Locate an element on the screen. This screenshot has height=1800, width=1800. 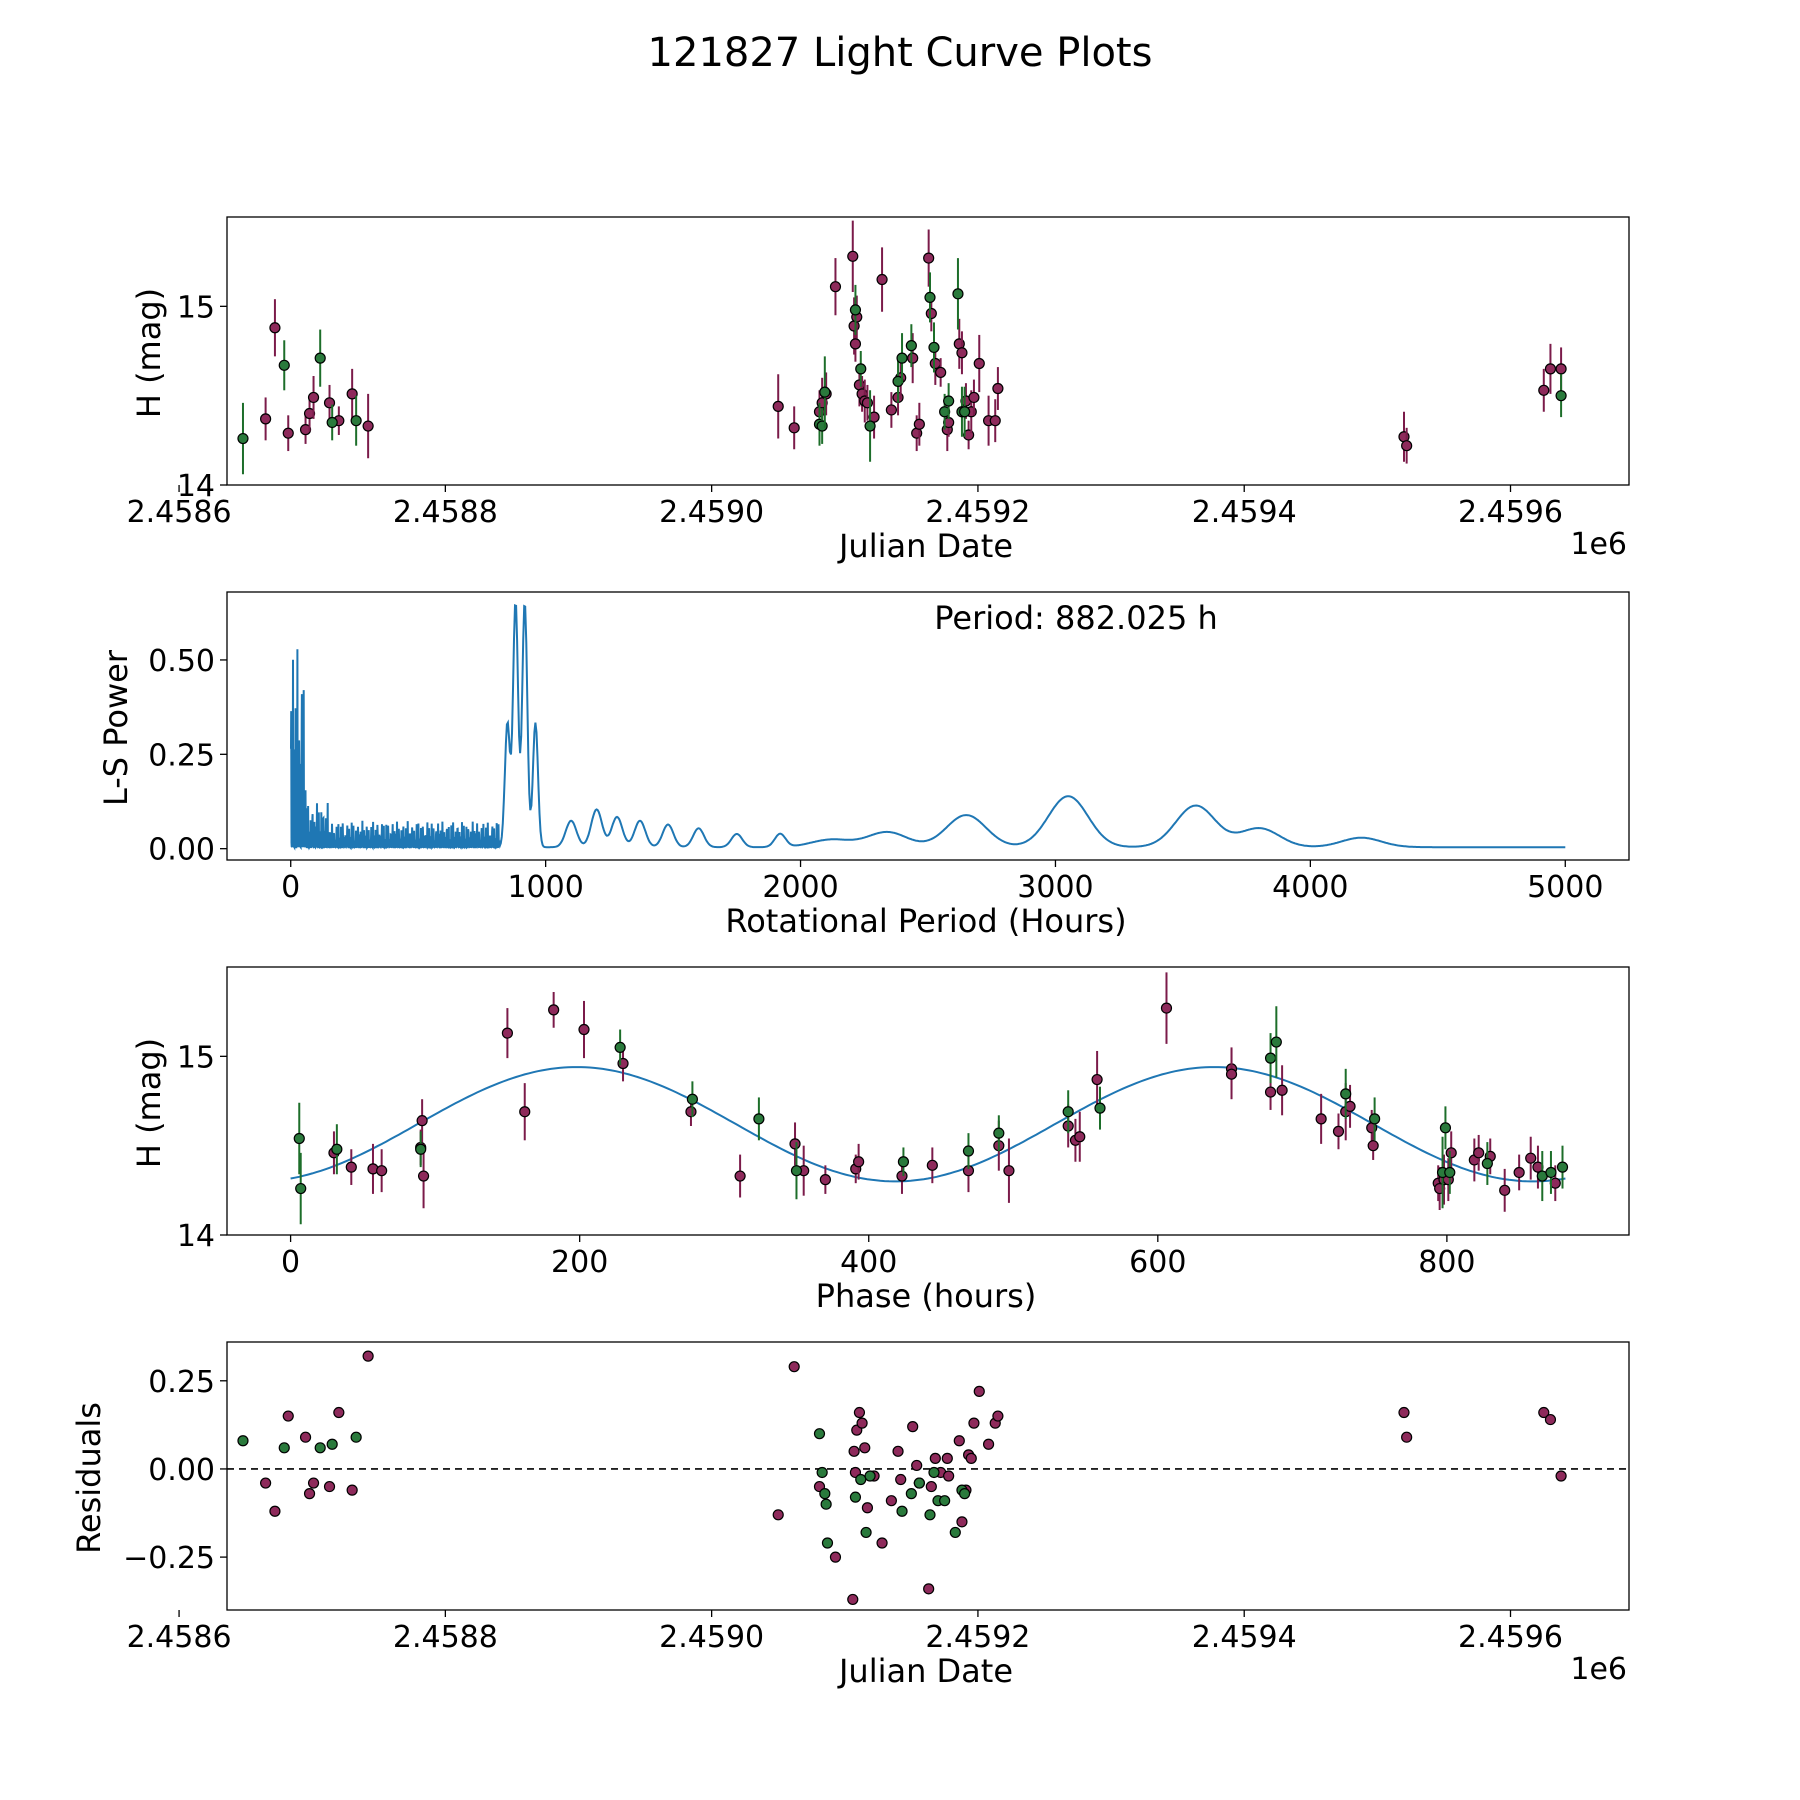
residuals-xlabel: Julian Date is located at coordinates (925, 1671).